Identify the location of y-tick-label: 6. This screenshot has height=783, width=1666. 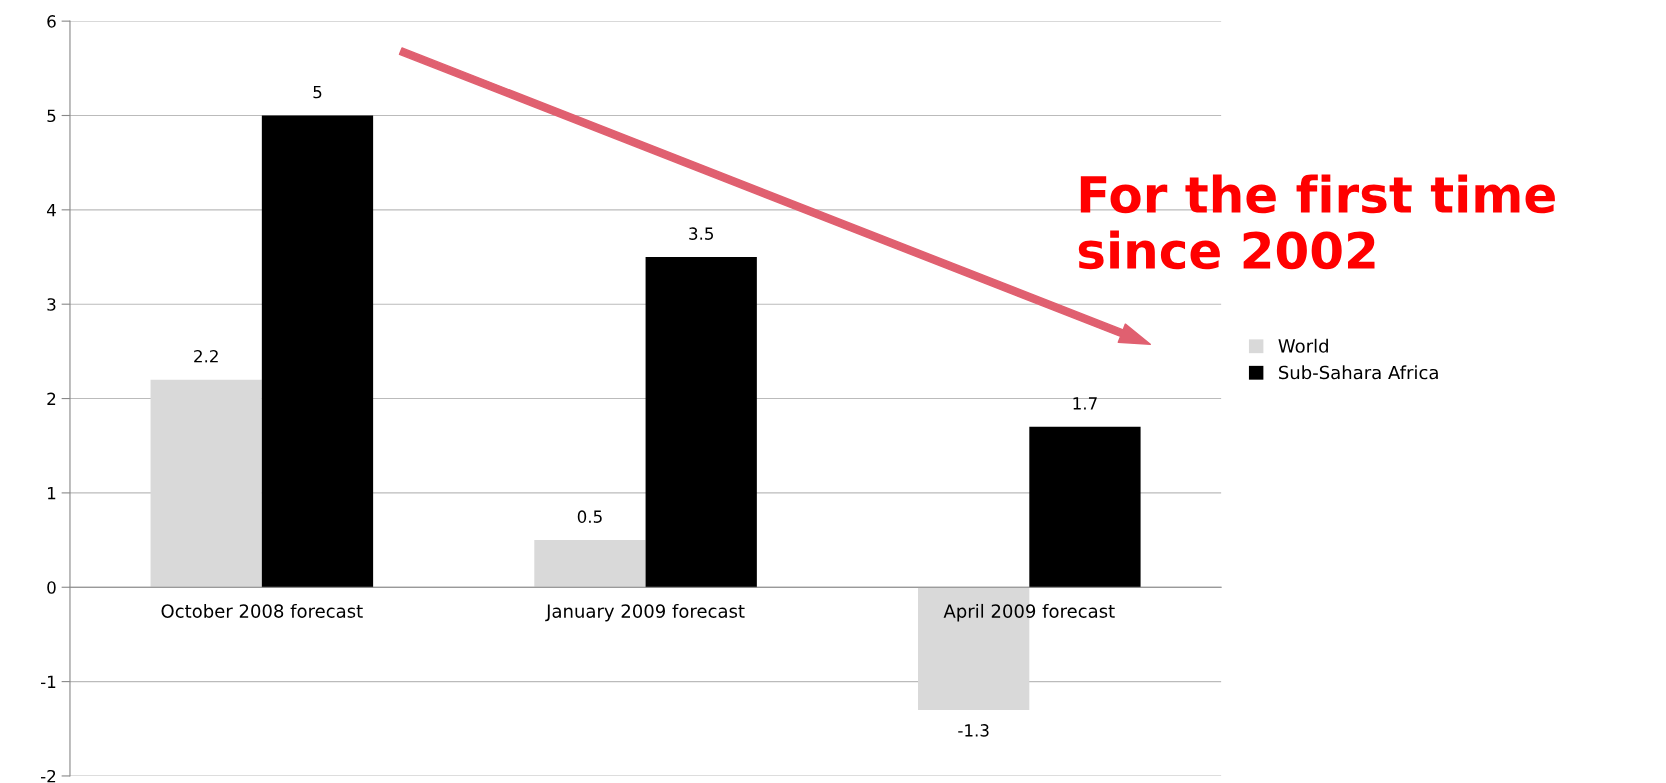
(51, 21).